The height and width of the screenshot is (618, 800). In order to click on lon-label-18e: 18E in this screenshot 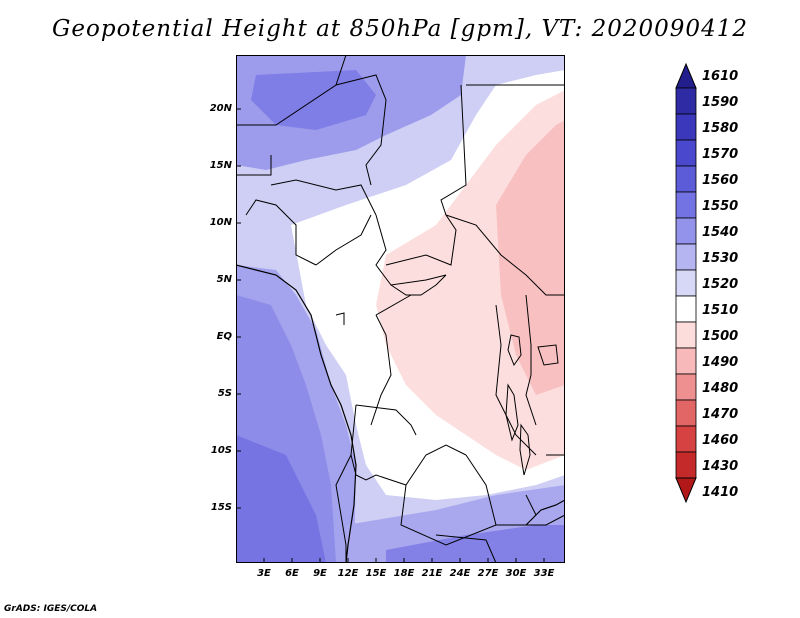, I will do `click(404, 573)`.